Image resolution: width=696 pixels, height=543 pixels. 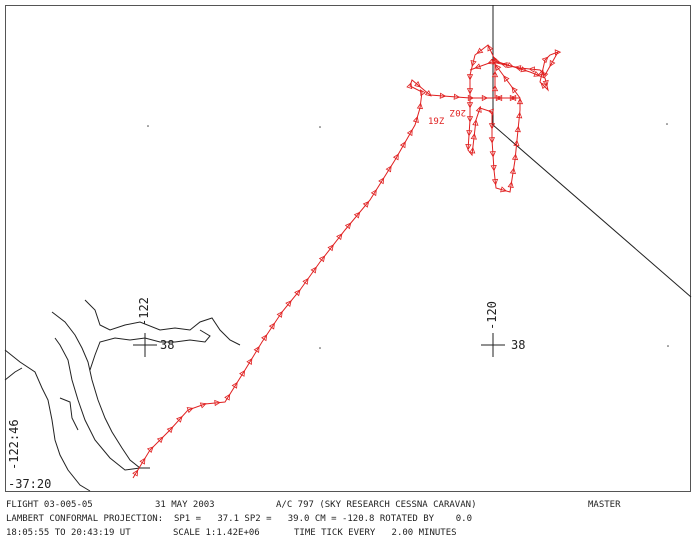 I want to click on lon-label: -120, so click(x=492, y=315).